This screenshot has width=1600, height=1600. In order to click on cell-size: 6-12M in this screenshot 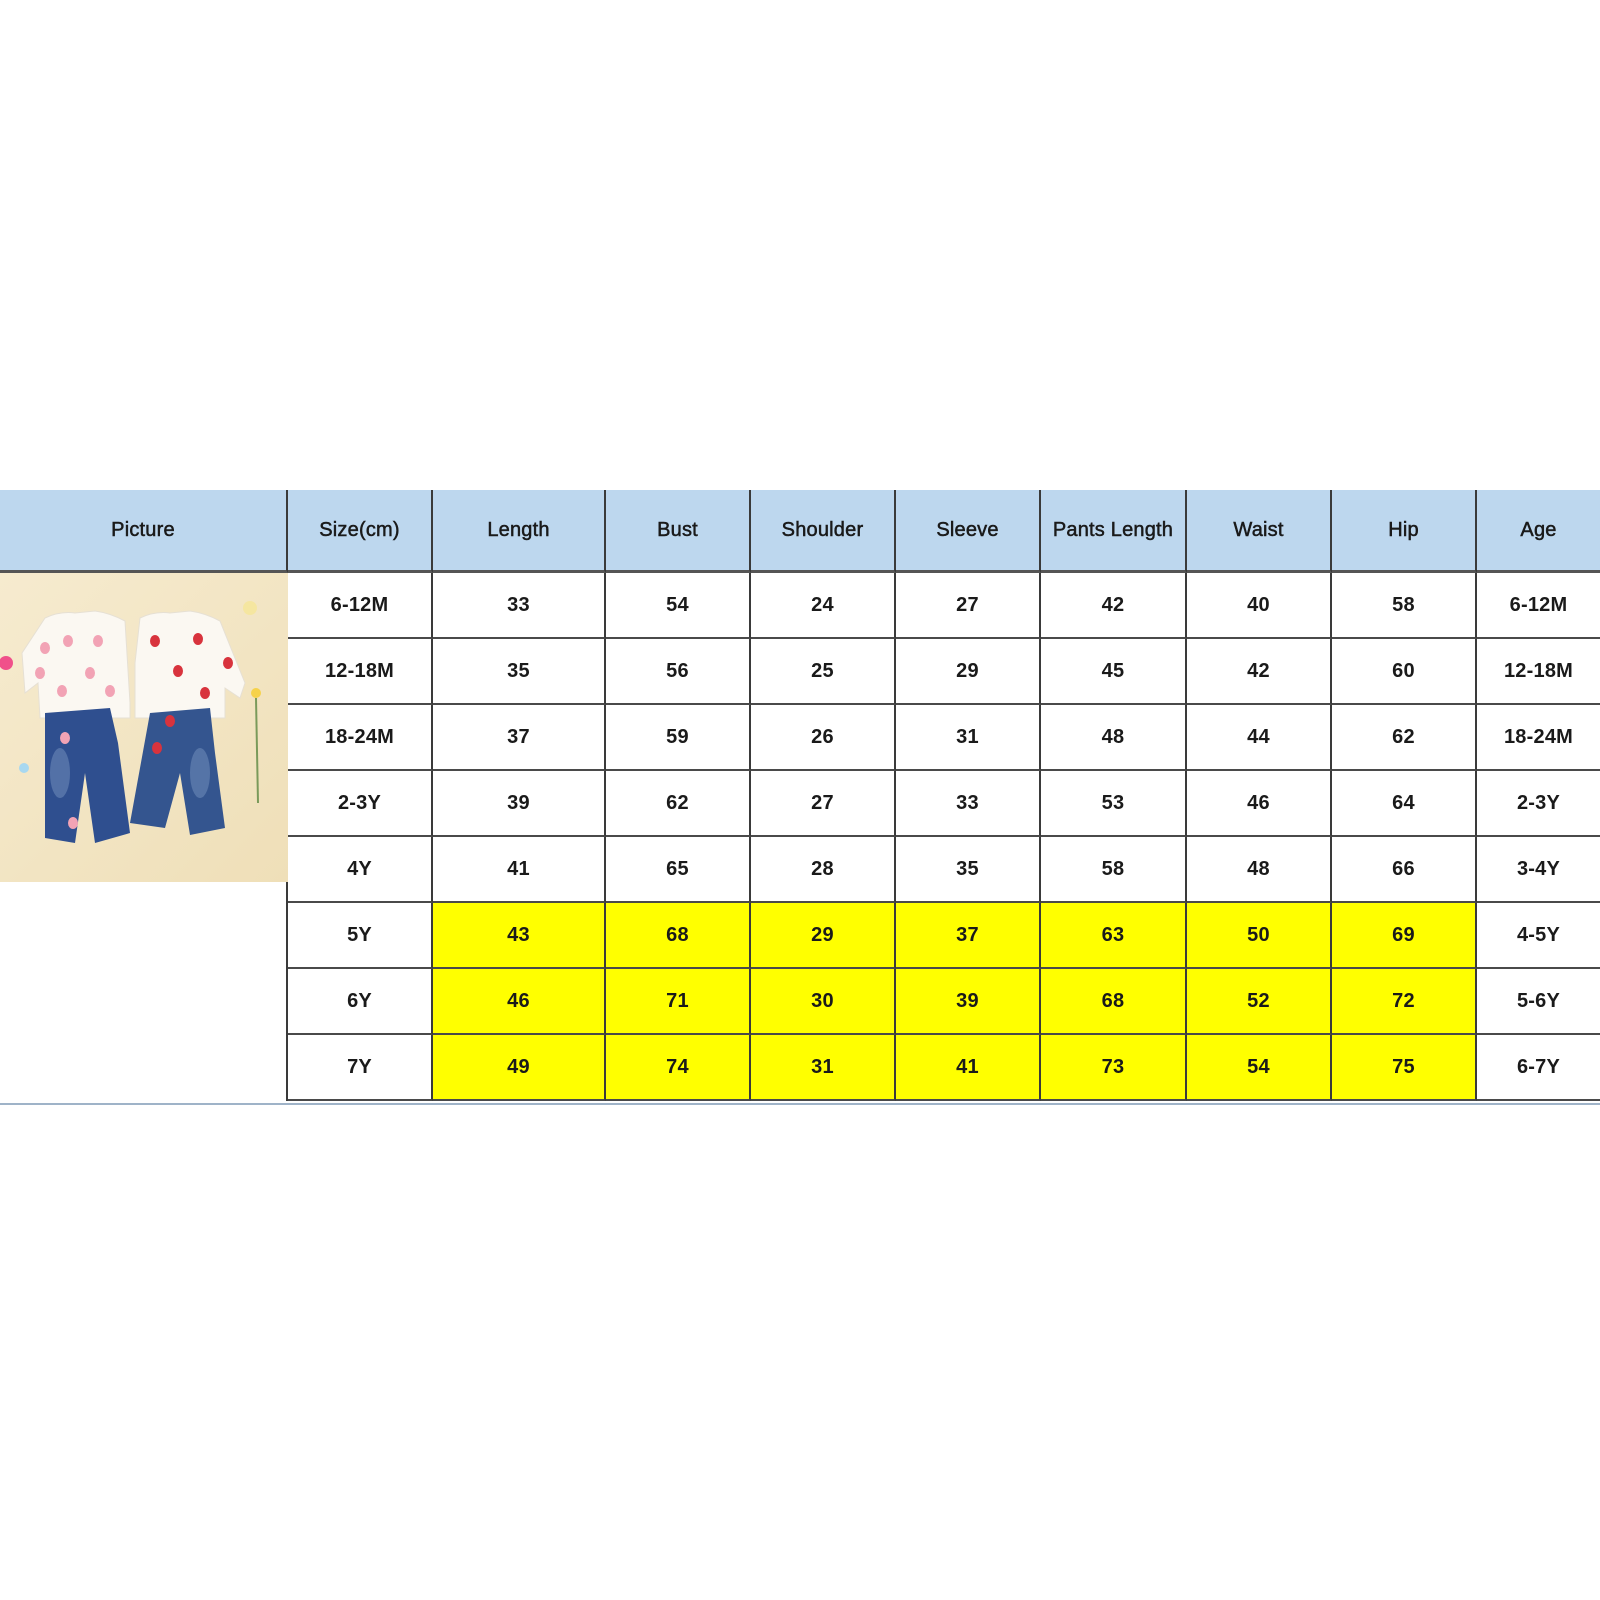, I will do `click(360, 606)`.